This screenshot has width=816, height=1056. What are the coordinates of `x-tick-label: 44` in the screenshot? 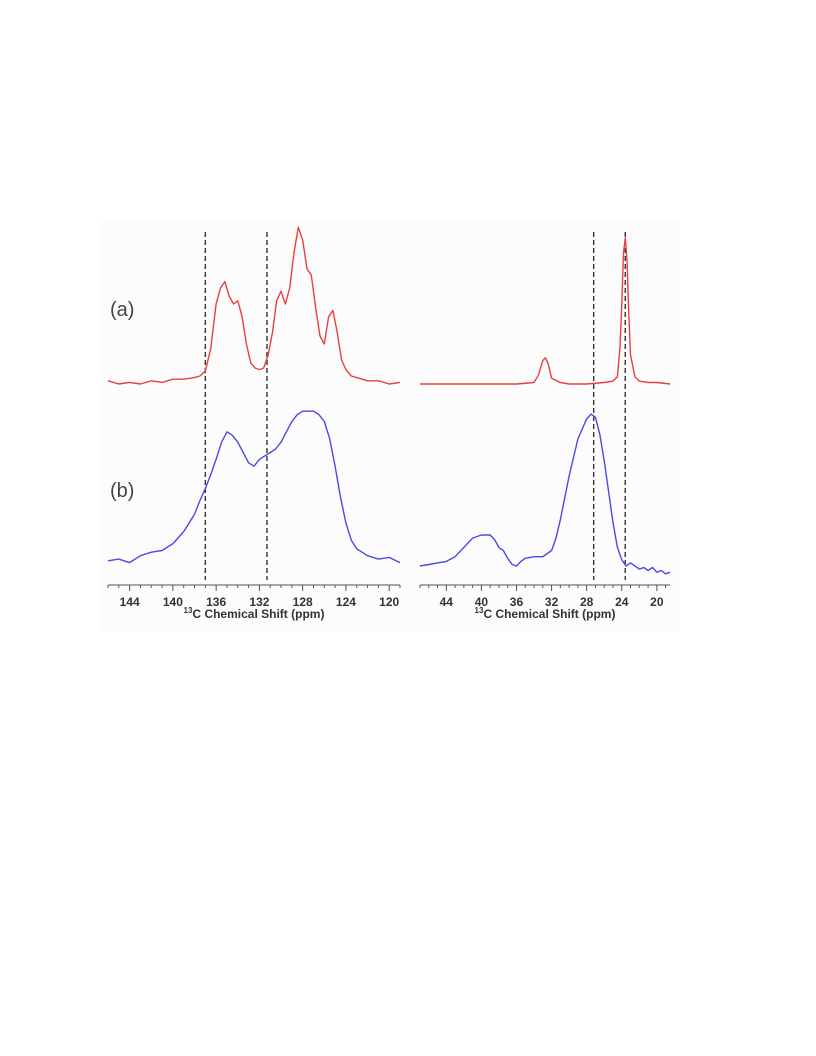 It's located at (447, 602).